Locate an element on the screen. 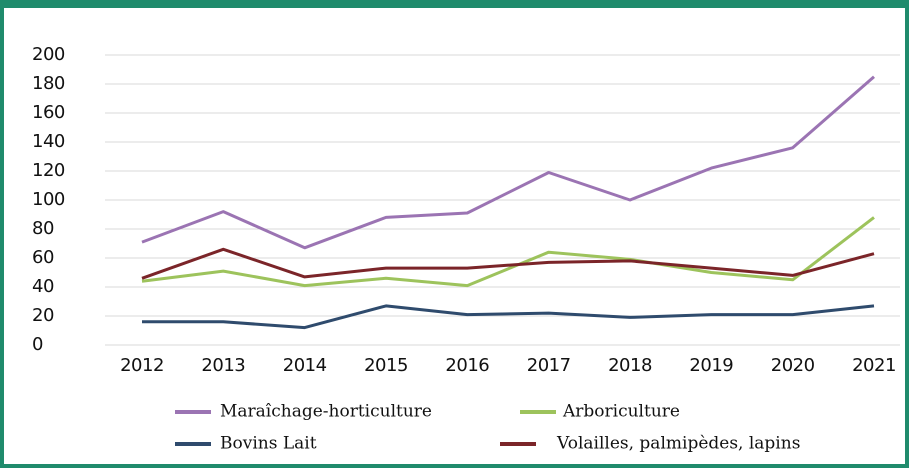 The height and width of the screenshot is (468, 909). legend-label: Volailles, palmipèdes, lapins is located at coordinates (678, 444).